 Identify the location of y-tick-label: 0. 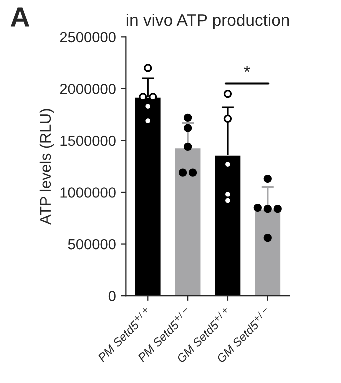
(112, 296).